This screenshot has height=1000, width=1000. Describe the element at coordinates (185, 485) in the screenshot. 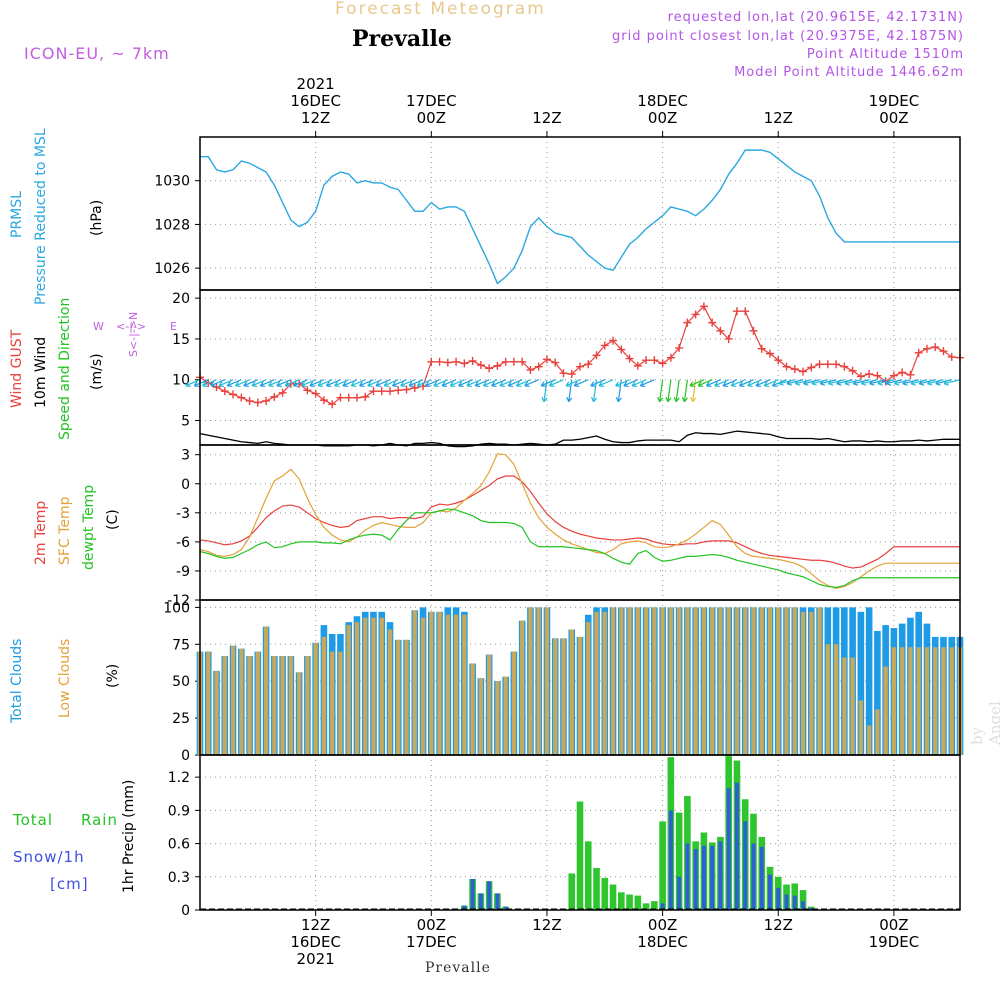

I see `y-tick-label: 0` at that location.